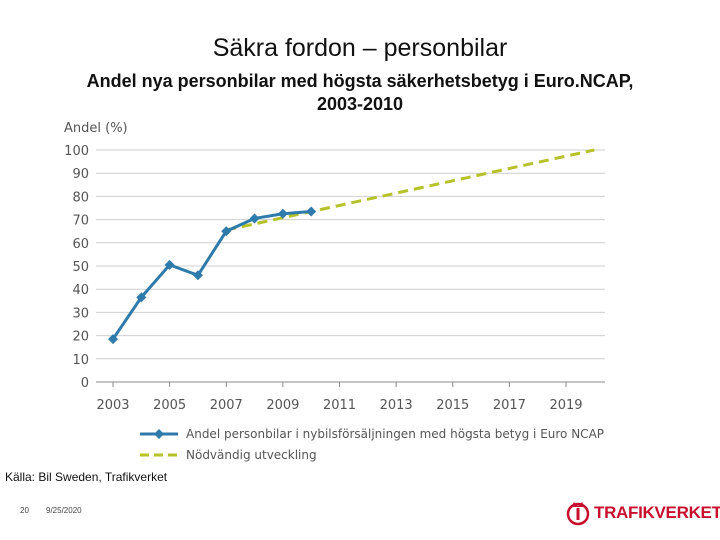 The image size is (720, 540). Describe the element at coordinates (509, 405) in the screenshot. I see `x-tick-label: 2017` at that location.